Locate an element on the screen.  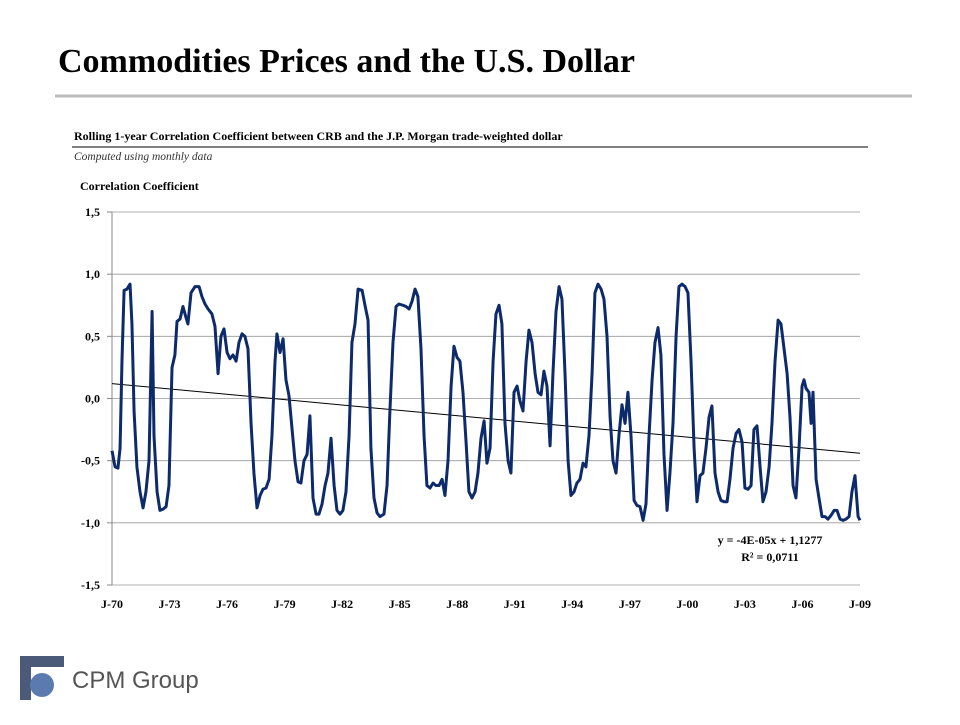
r-squared: R² = 0,0711 is located at coordinates (769, 557).